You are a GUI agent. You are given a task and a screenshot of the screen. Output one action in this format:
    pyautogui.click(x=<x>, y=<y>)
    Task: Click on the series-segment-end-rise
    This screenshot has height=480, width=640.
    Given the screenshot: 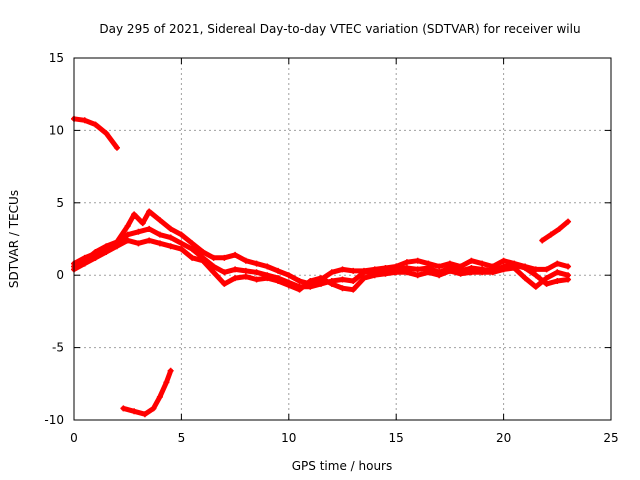 What is the action you would take?
    pyautogui.click(x=555, y=231)
    